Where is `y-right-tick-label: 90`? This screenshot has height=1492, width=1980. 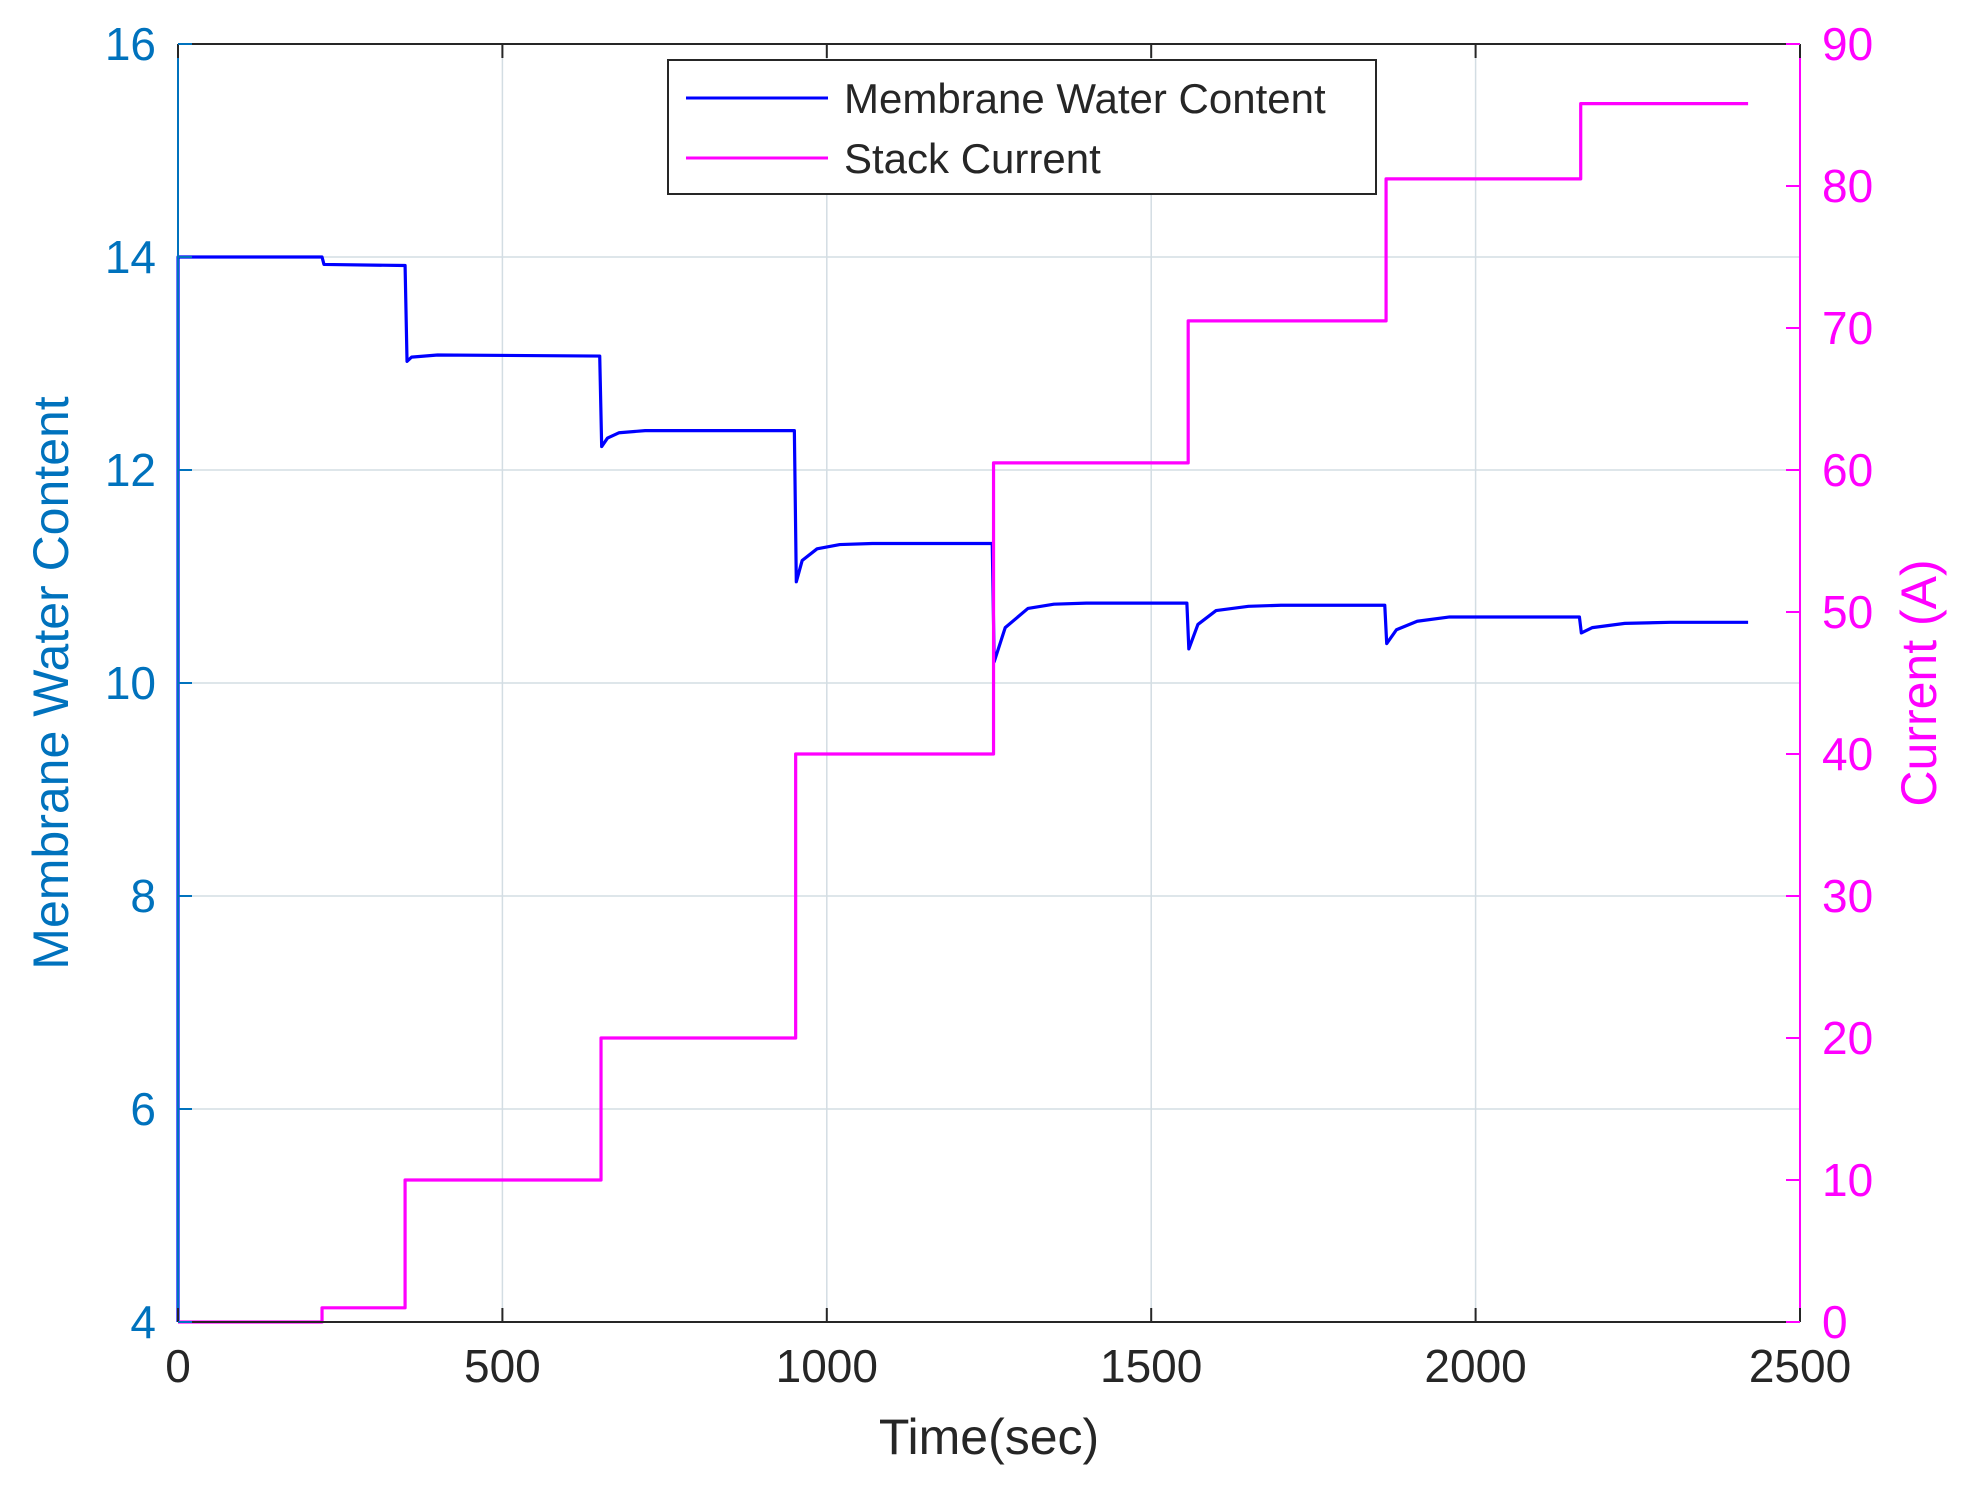 y-right-tick-label: 90 is located at coordinates (1847, 44).